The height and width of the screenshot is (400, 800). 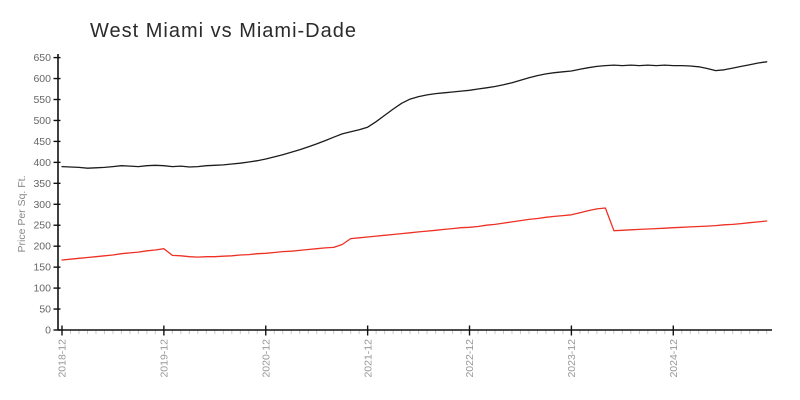 I want to click on y-tick-label: 0, so click(x=48, y=331).